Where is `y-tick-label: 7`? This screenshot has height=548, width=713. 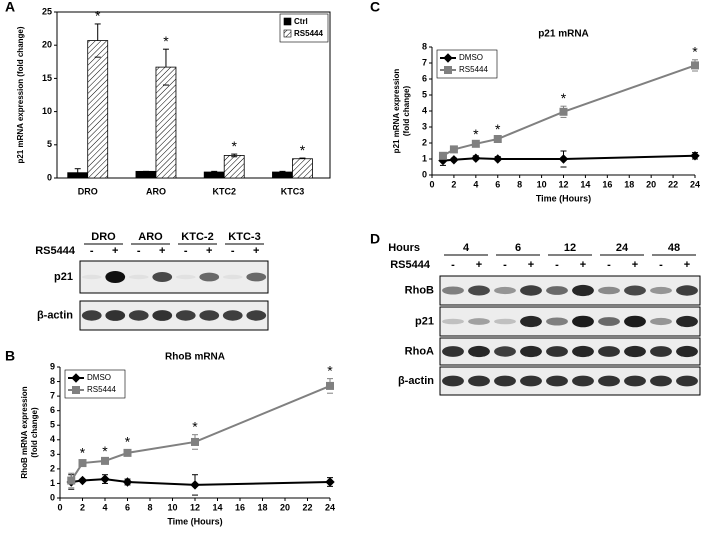 y-tick-label: 7 is located at coordinates (424, 62).